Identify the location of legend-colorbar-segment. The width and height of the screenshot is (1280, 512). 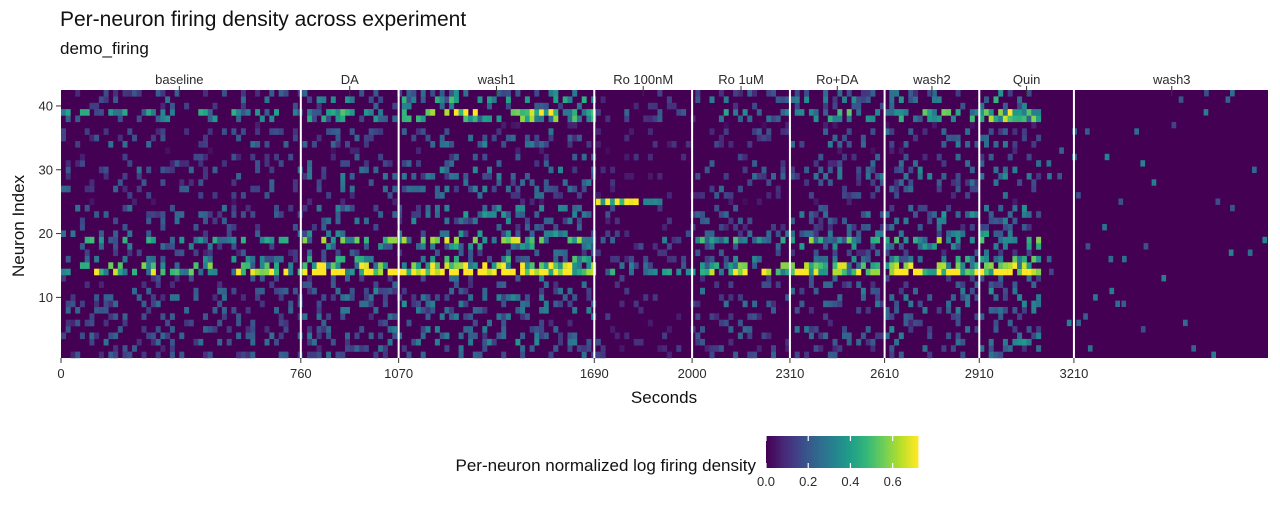
(818, 452).